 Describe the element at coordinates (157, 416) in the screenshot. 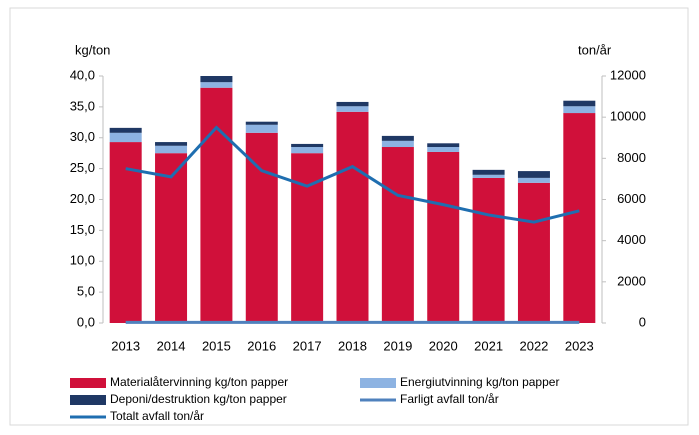

I see `legend-label: Totalt avfall ton/år` at that location.